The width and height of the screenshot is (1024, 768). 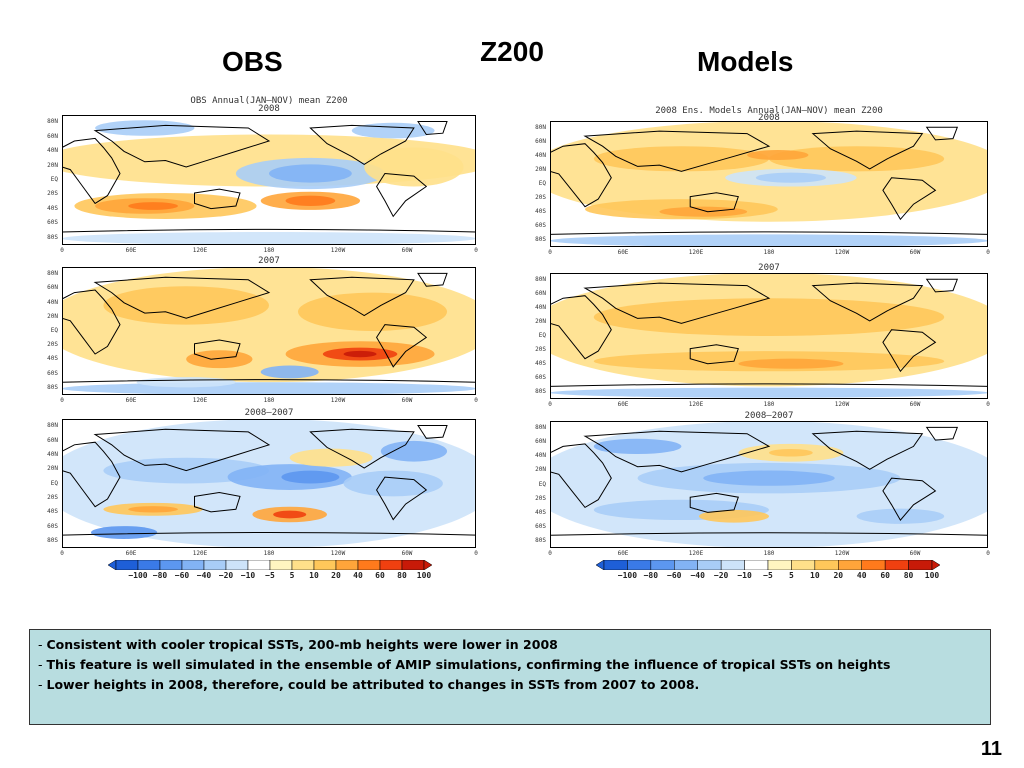 What do you see at coordinates (269, 483) in the screenshot?
I see `obs-map-diff` at bounding box center [269, 483].